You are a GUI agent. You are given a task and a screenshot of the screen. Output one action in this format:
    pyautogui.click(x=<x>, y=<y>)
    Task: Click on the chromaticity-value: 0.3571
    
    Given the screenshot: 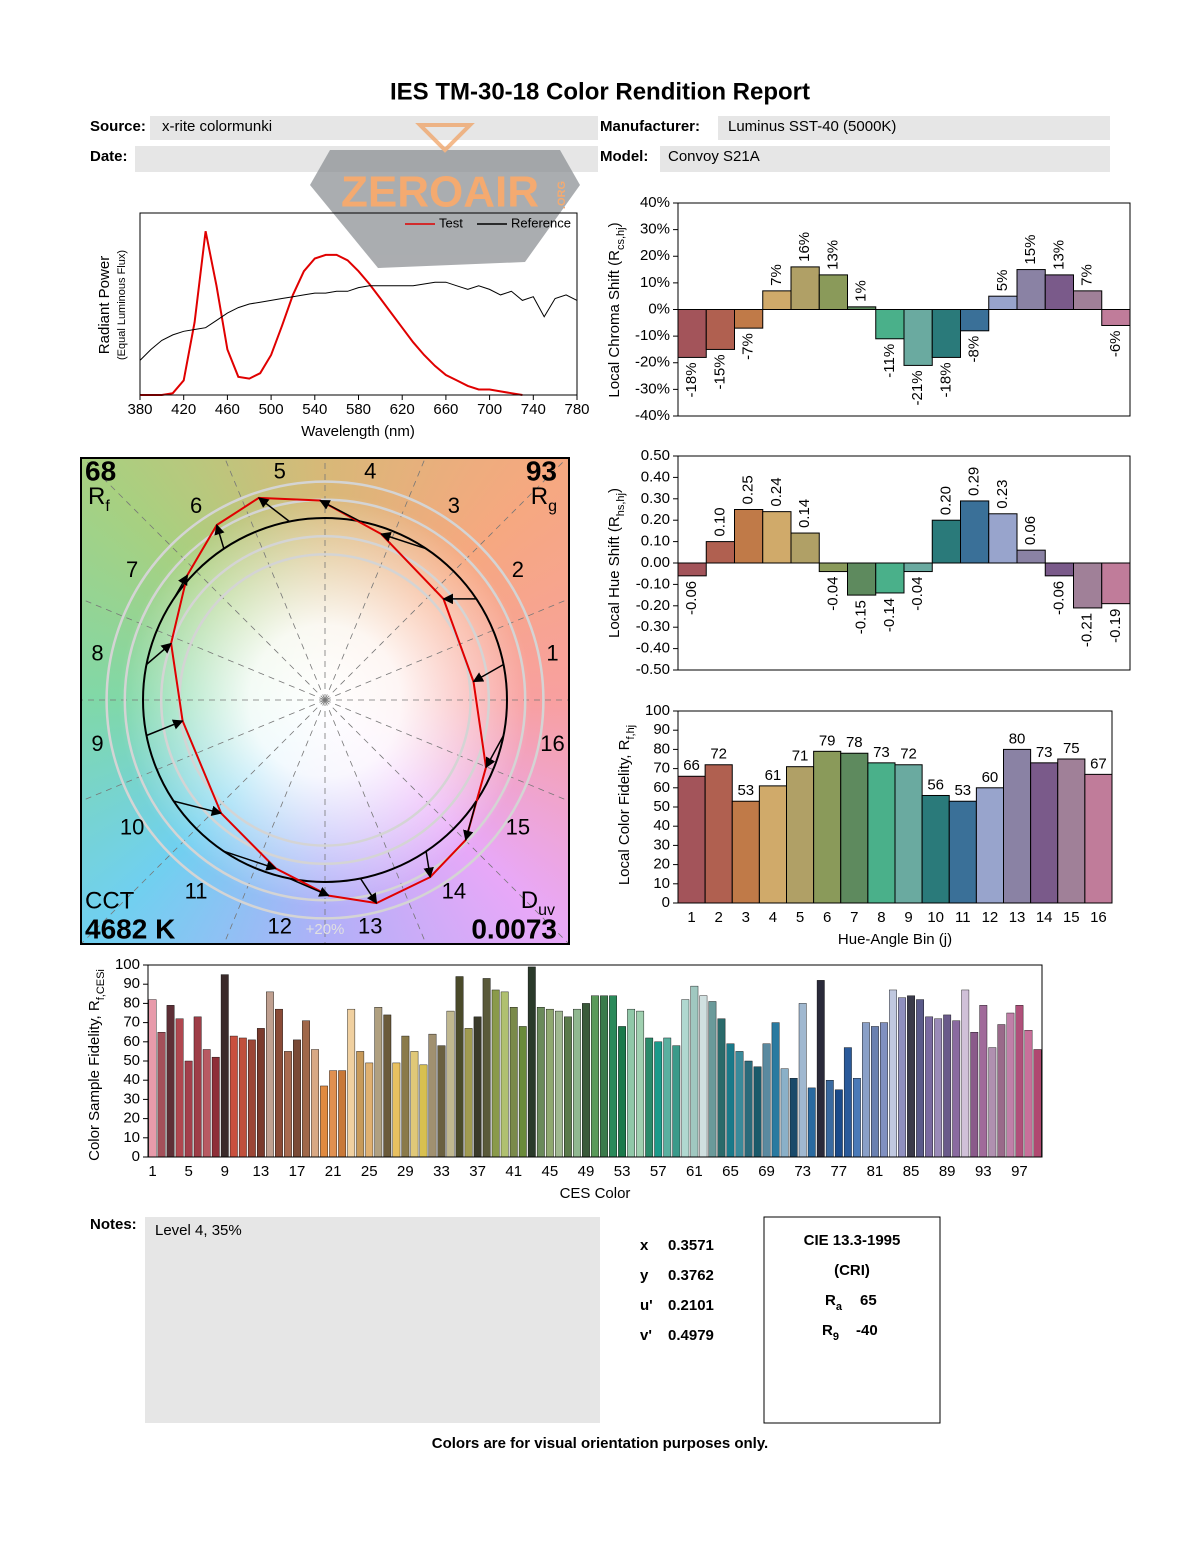 What is the action you would take?
    pyautogui.click(x=691, y=1245)
    